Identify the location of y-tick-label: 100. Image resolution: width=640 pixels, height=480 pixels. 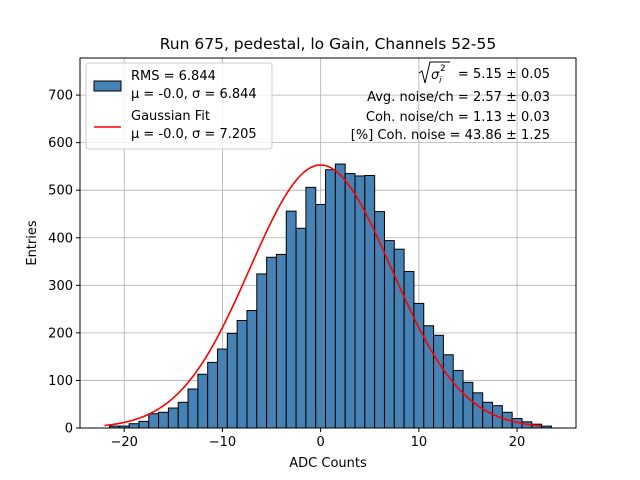
(60, 381).